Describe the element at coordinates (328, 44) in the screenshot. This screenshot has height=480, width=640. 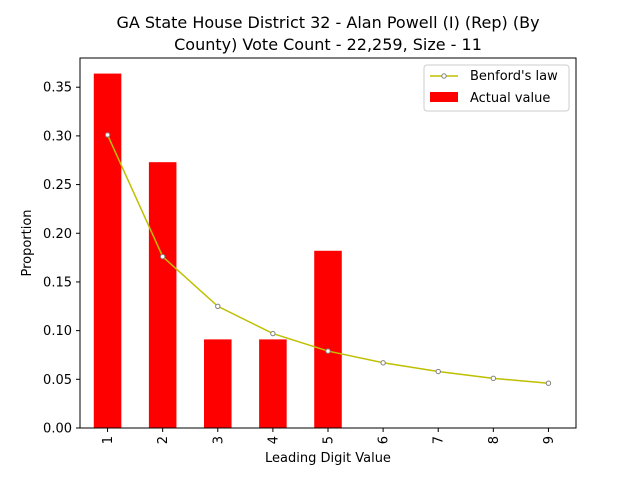
I see `chart-title-line-2: County) Vote Count - 22,259, Size - 11` at that location.